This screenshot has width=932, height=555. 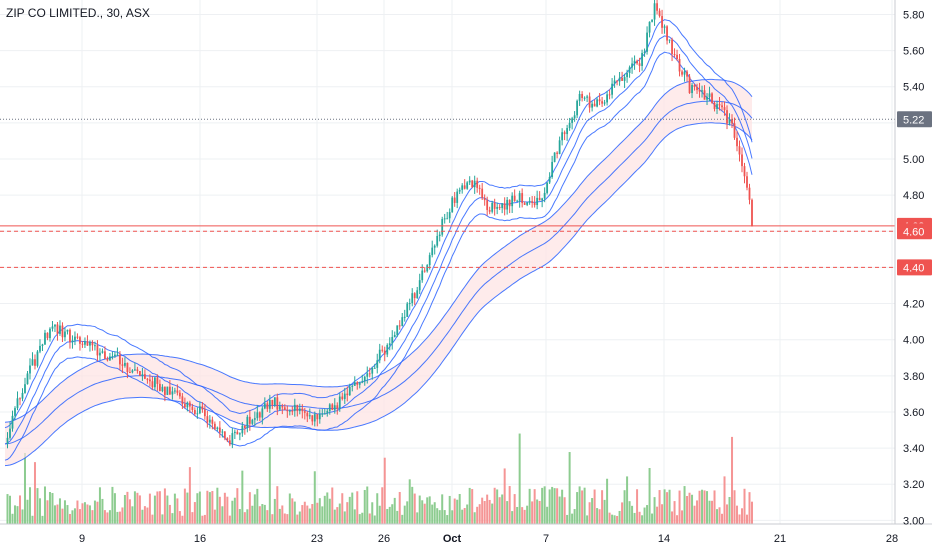 What do you see at coordinates (914, 119) in the screenshot?
I see `price-tag` at bounding box center [914, 119].